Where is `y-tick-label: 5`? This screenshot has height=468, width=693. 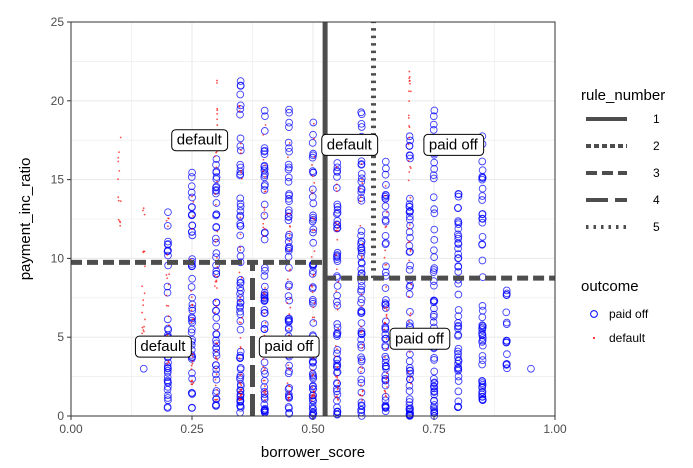 y-tick-label: 5 is located at coordinates (60, 337).